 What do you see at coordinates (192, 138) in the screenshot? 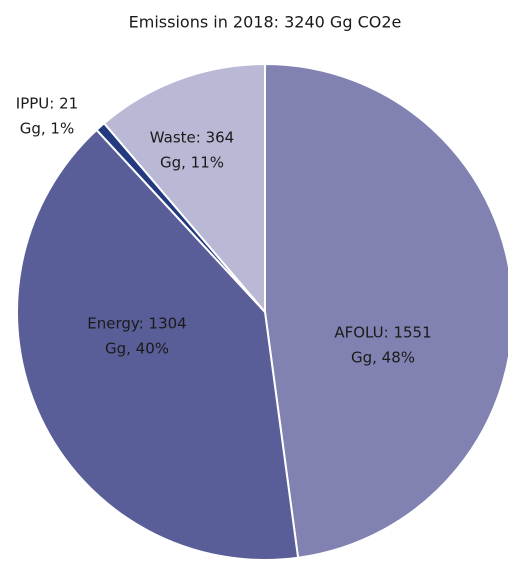
I see `slice-label: Waste: 364` at bounding box center [192, 138].